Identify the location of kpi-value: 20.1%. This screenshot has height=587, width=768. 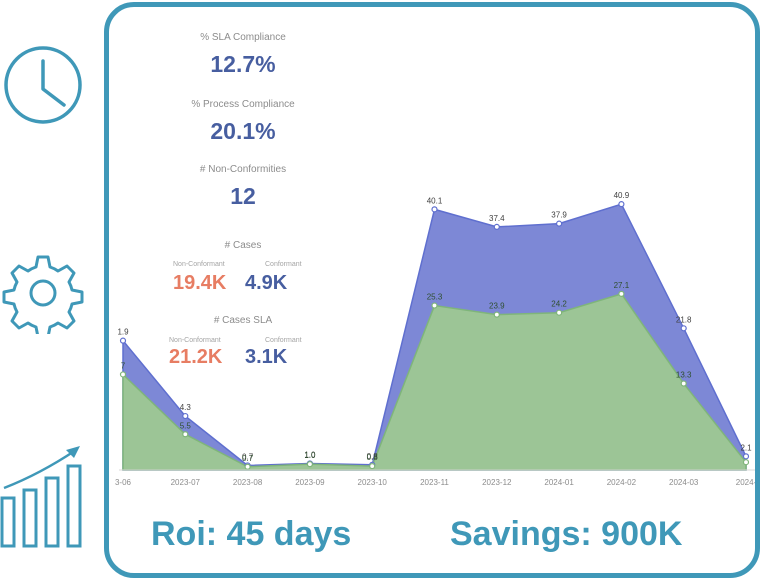
(243, 131).